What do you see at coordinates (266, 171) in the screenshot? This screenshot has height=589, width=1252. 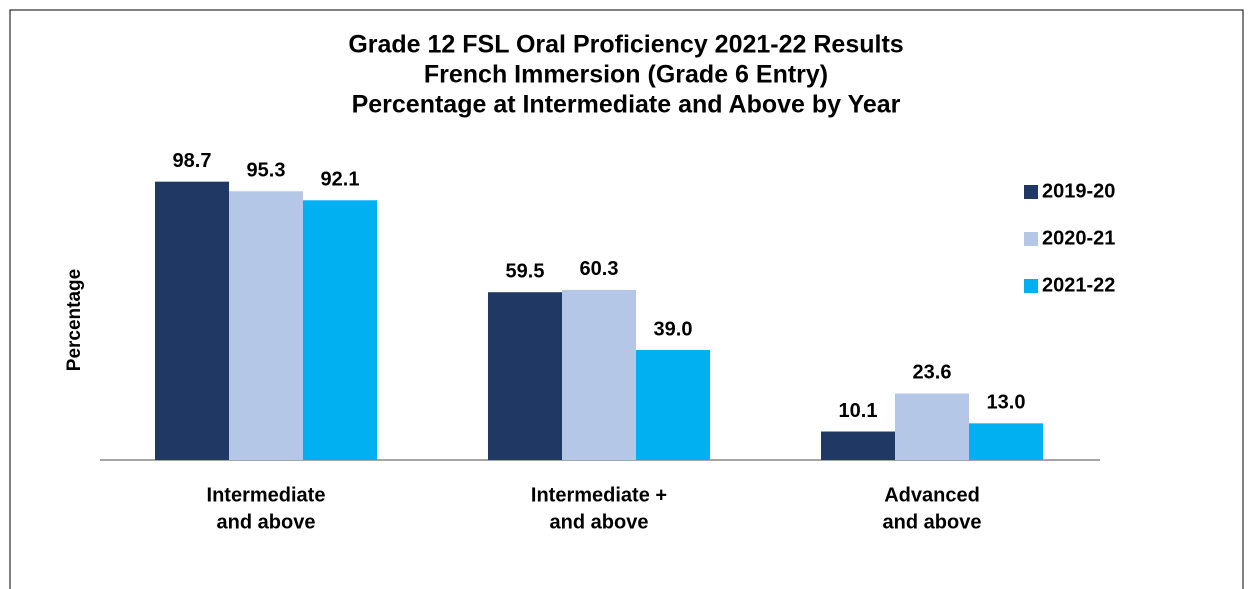 I see `data-label: 95.3` at bounding box center [266, 171].